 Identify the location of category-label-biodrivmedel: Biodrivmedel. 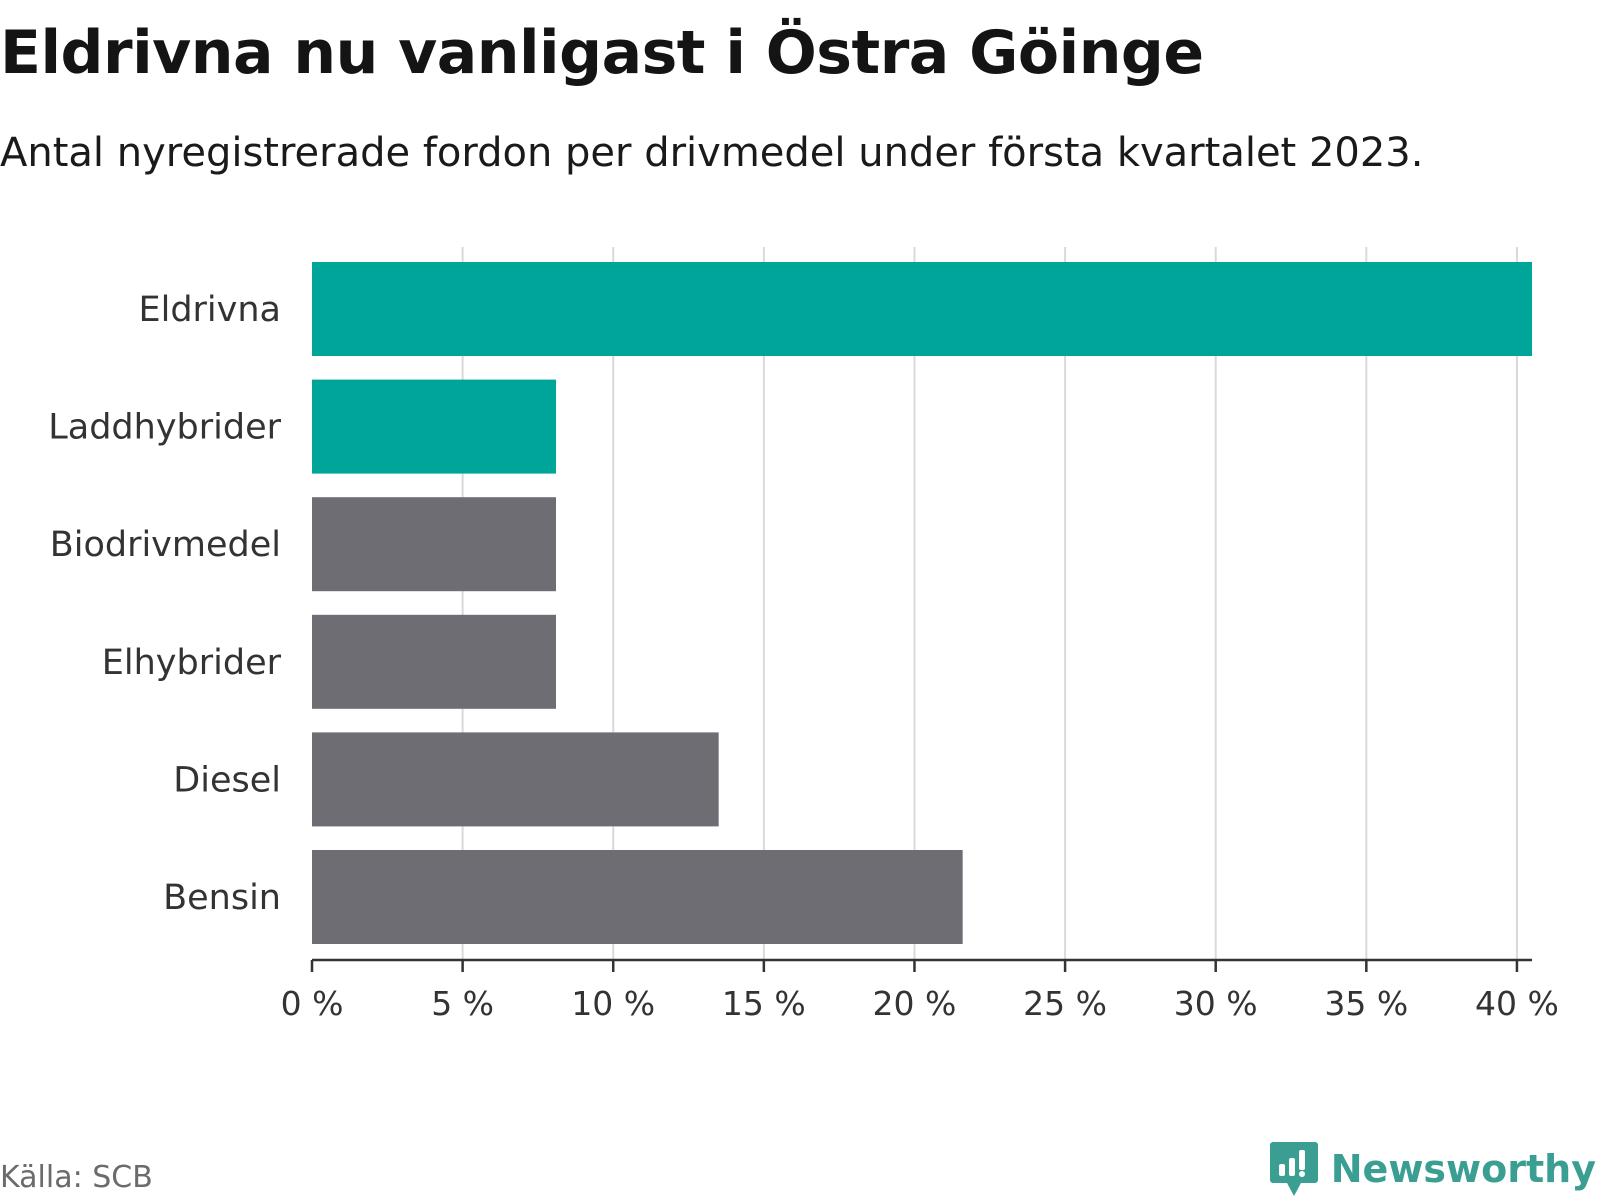
(165, 545).